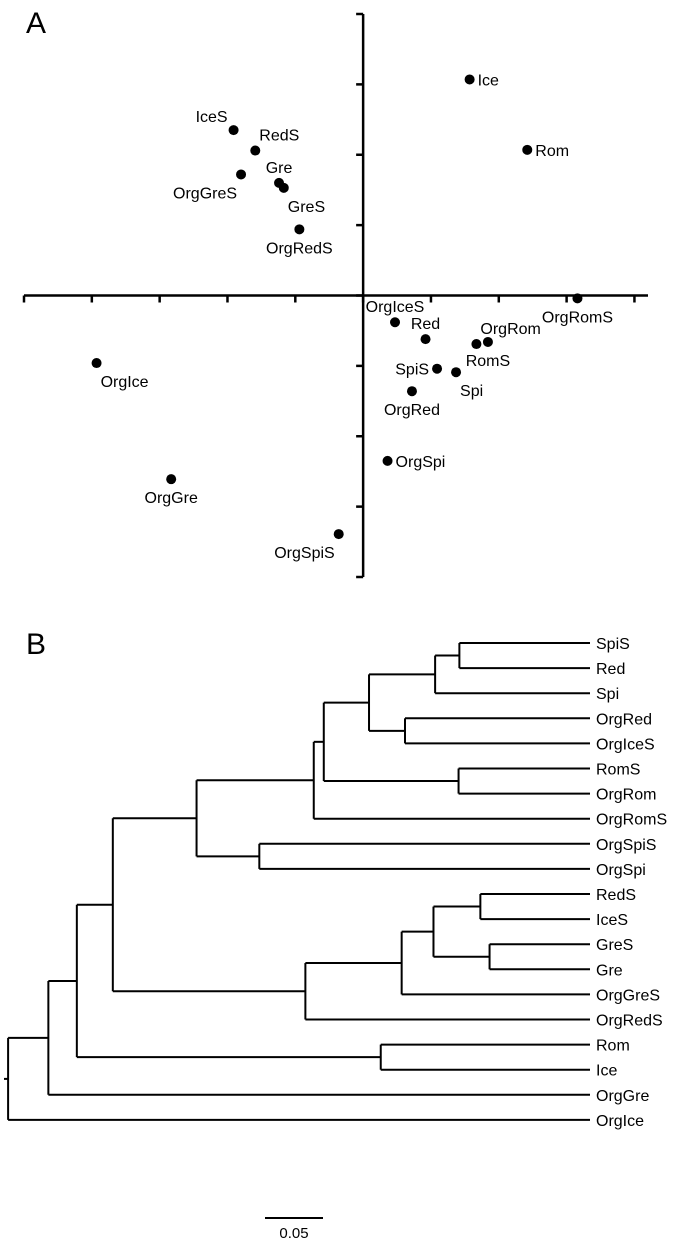 This screenshot has height=1245, width=685. What do you see at coordinates (622, 1096) in the screenshot?
I see `leaf-label-orggre: OrgGre` at bounding box center [622, 1096].